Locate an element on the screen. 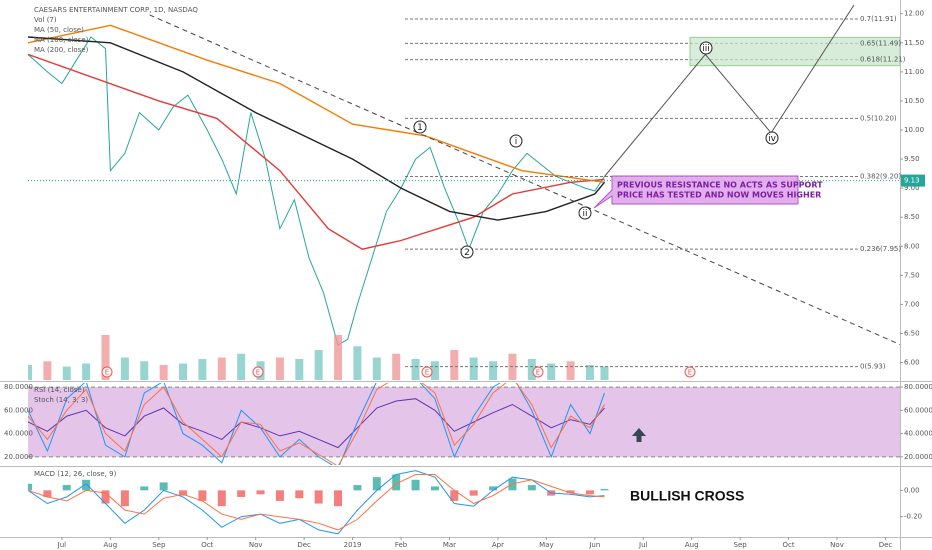 This screenshot has height=550, width=932. volume-legend: Vol (7) is located at coordinates (45, 20).